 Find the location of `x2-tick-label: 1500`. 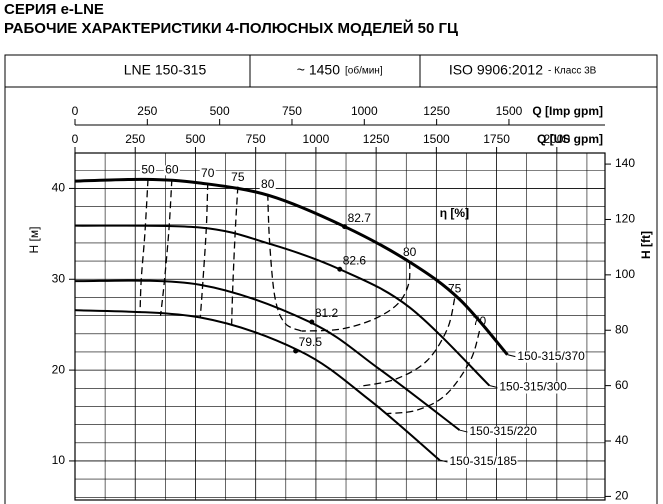

x2-tick-label: 1500 is located at coordinates (509, 111).